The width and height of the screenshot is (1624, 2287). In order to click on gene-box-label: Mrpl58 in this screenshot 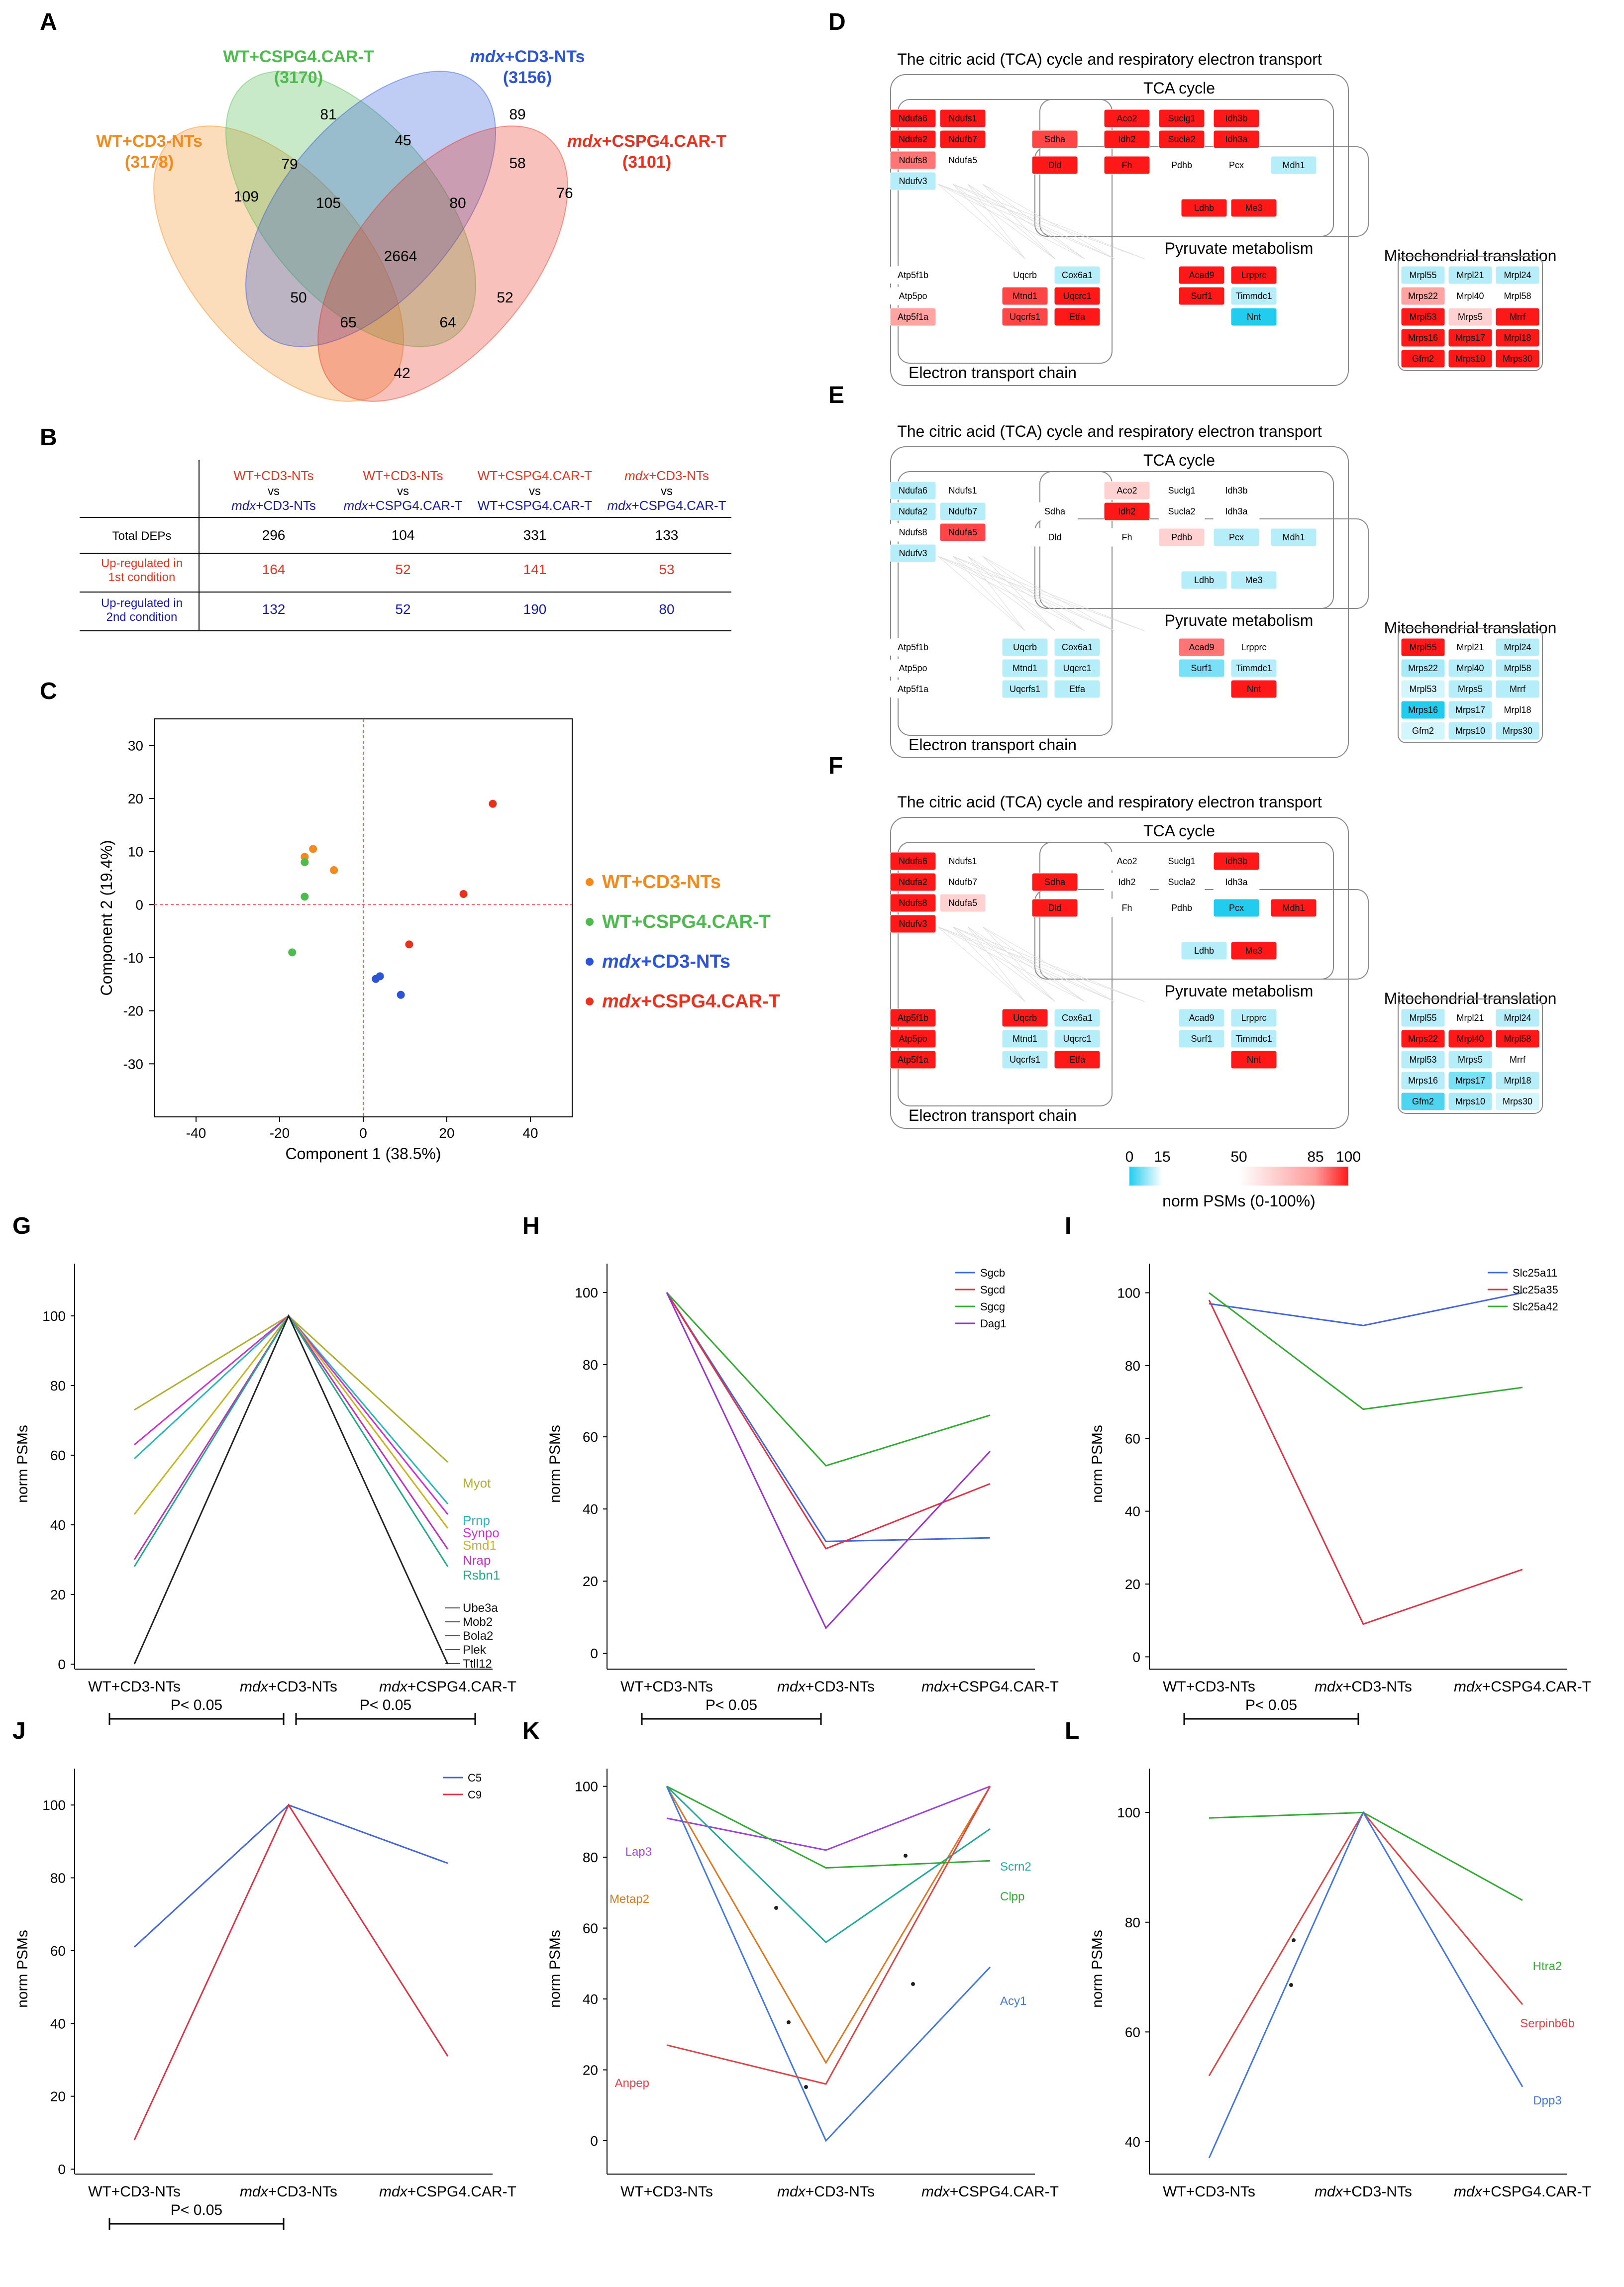, I will do `click(1518, 296)`.